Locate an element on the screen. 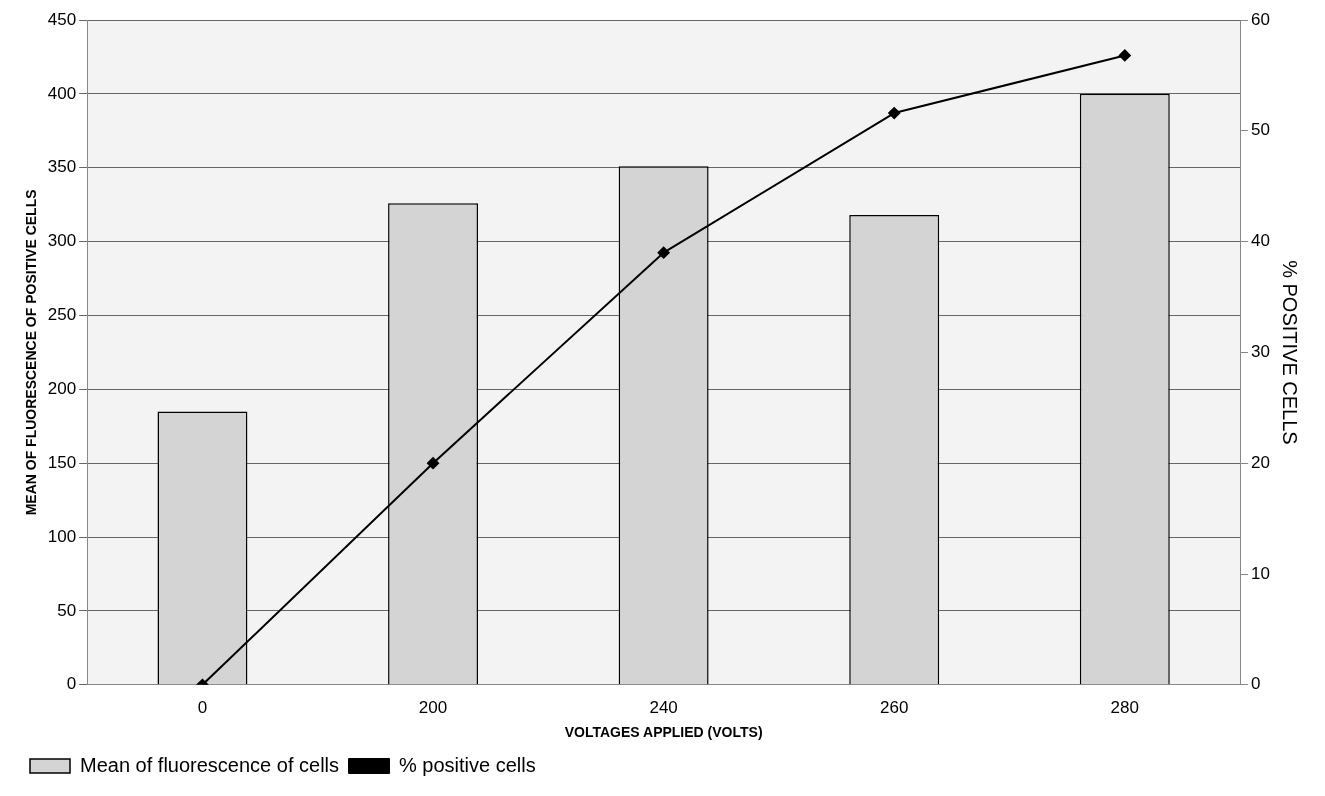 The image size is (1325, 796). y2-tick-label: 50 is located at coordinates (1261, 130).